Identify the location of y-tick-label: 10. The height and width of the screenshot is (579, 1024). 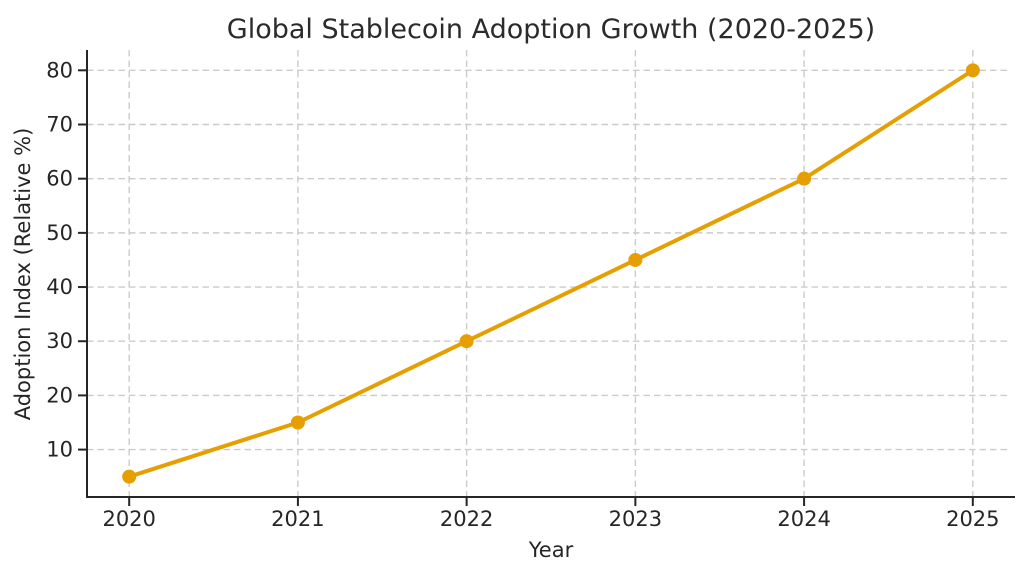
(59, 450).